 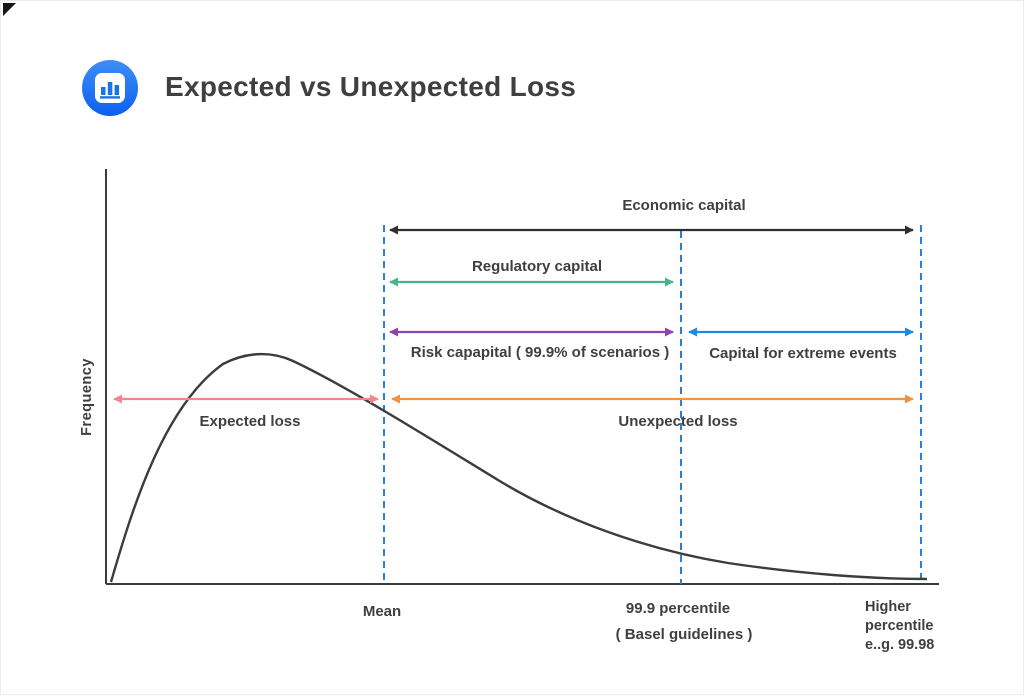 I want to click on regulatory-capital-label: Regulatory capital, so click(x=537, y=266).